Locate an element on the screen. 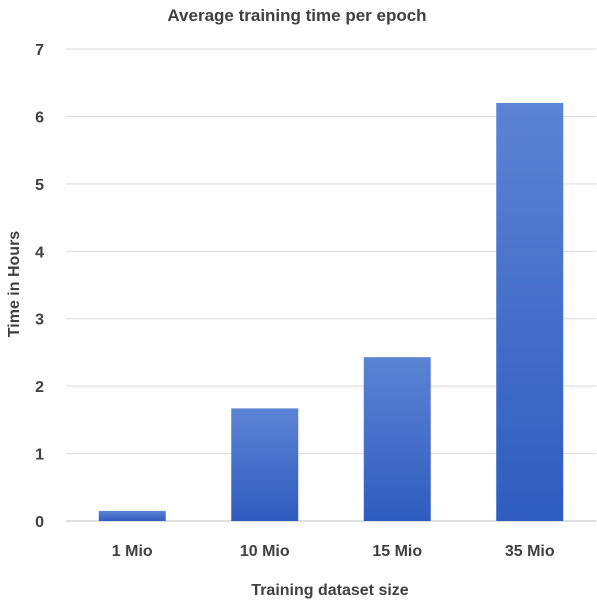  y-tick-label: 1 is located at coordinates (39, 455).